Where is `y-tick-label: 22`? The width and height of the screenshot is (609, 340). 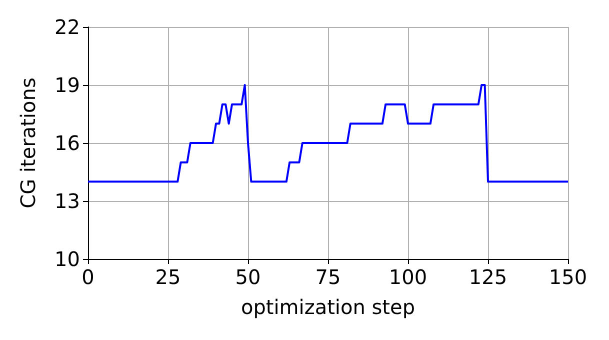
y-tick-label: 22 is located at coordinates (67, 27).